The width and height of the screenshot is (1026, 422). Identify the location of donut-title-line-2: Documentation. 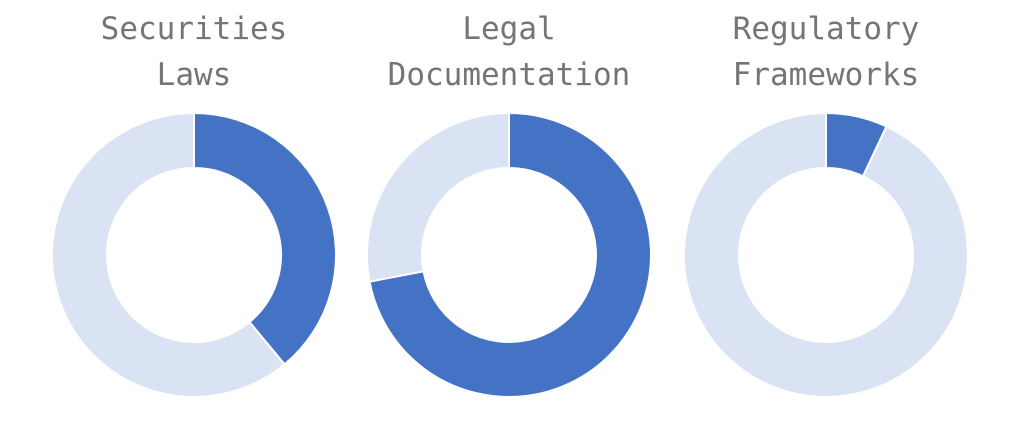
(509, 75).